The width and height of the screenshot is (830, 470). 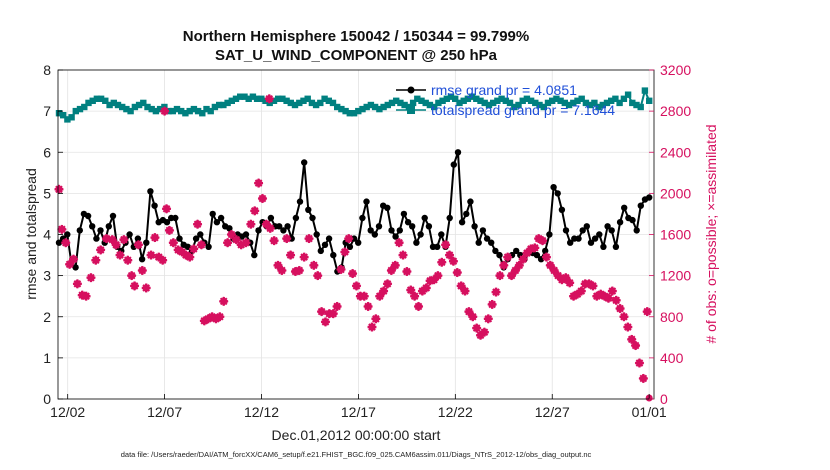 What do you see at coordinates (675, 276) in the screenshot?
I see `y-tick-label-right: 1200` at bounding box center [675, 276].